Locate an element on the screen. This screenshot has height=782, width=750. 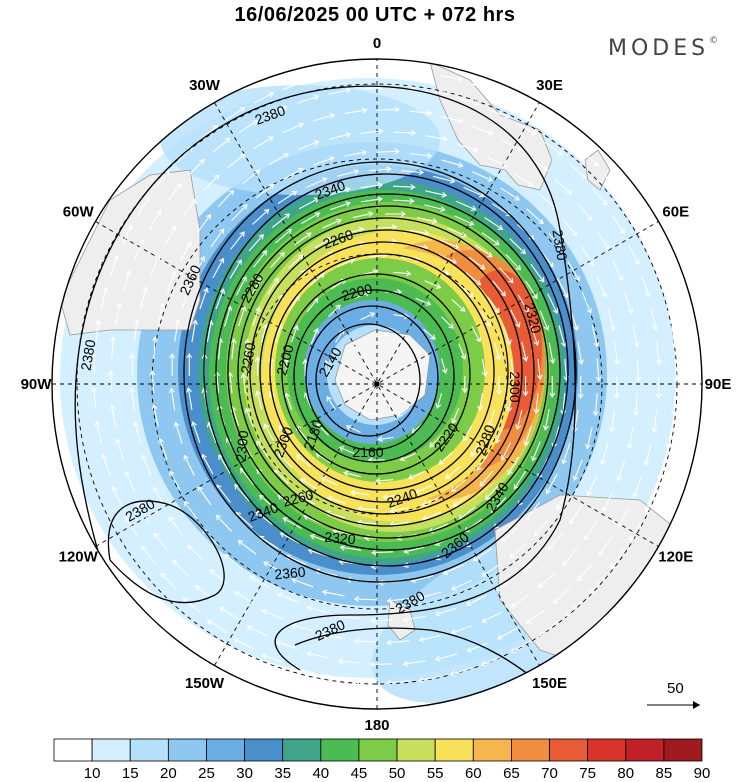
wind-lobe-north is located at coordinates (300, 140).